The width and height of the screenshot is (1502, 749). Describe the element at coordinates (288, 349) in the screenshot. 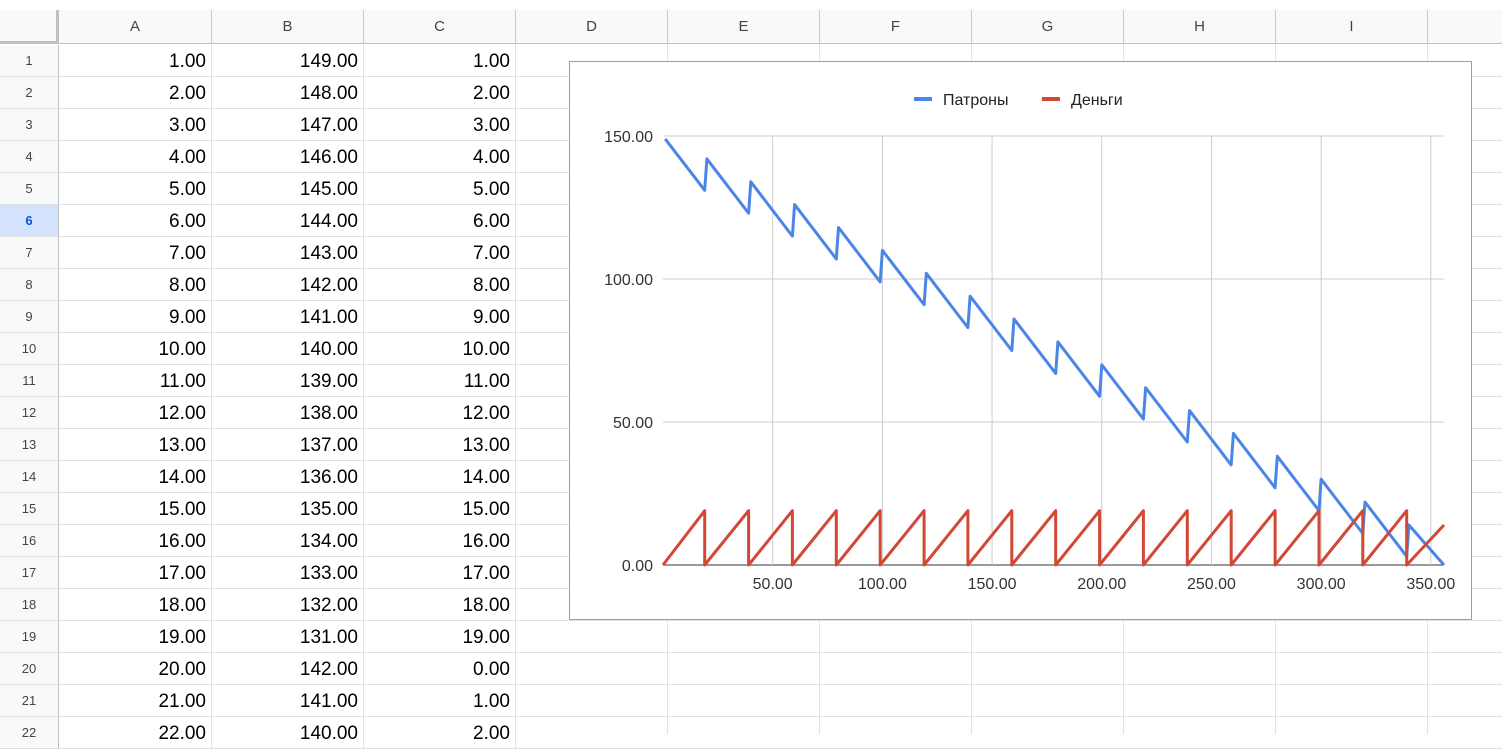

I see `cell-b10: 140.00` at that location.